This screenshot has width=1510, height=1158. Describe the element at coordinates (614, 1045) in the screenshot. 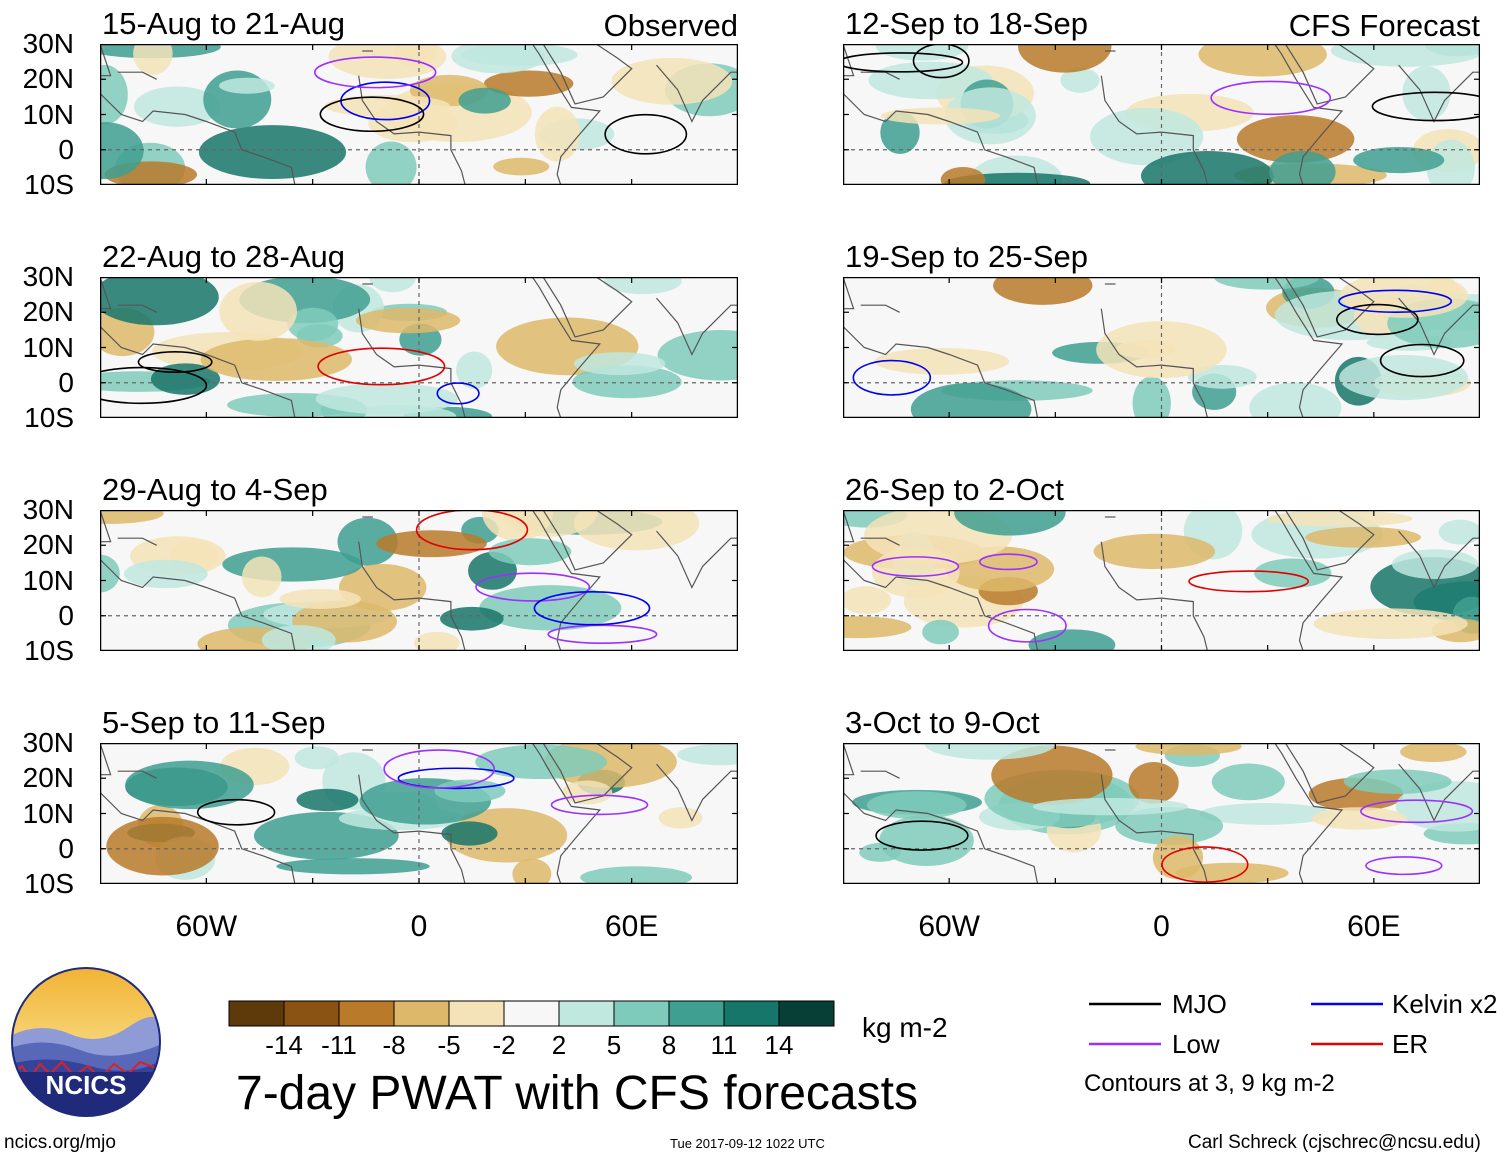

I see `colorbar-tick-label: 5` at that location.